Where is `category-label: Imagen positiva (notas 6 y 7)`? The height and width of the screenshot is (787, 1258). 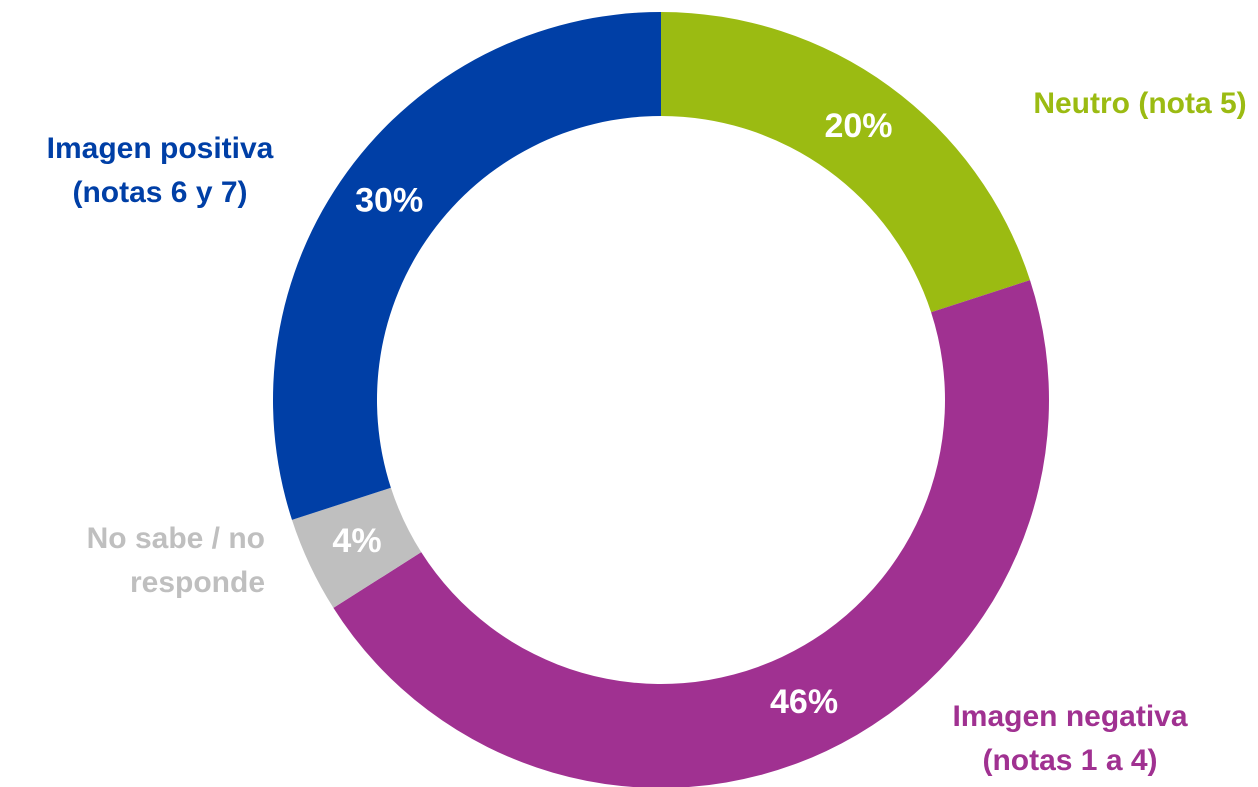 category-label: Imagen positiva (notas 6 y 7) is located at coordinates (160, 170).